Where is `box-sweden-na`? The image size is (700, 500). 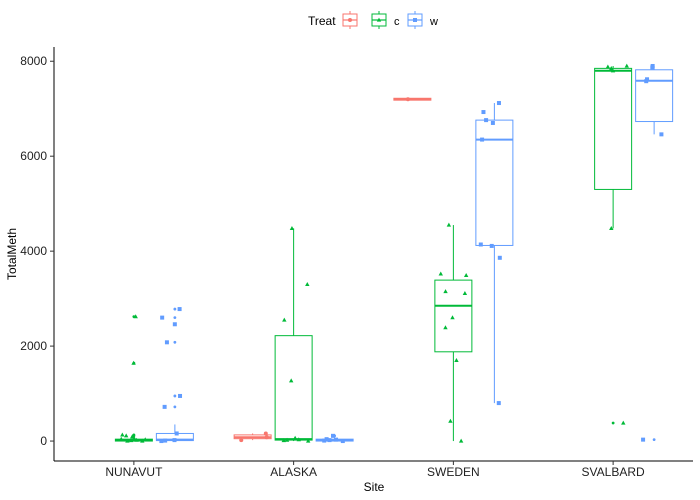 box-sweden-na is located at coordinates (412, 99).